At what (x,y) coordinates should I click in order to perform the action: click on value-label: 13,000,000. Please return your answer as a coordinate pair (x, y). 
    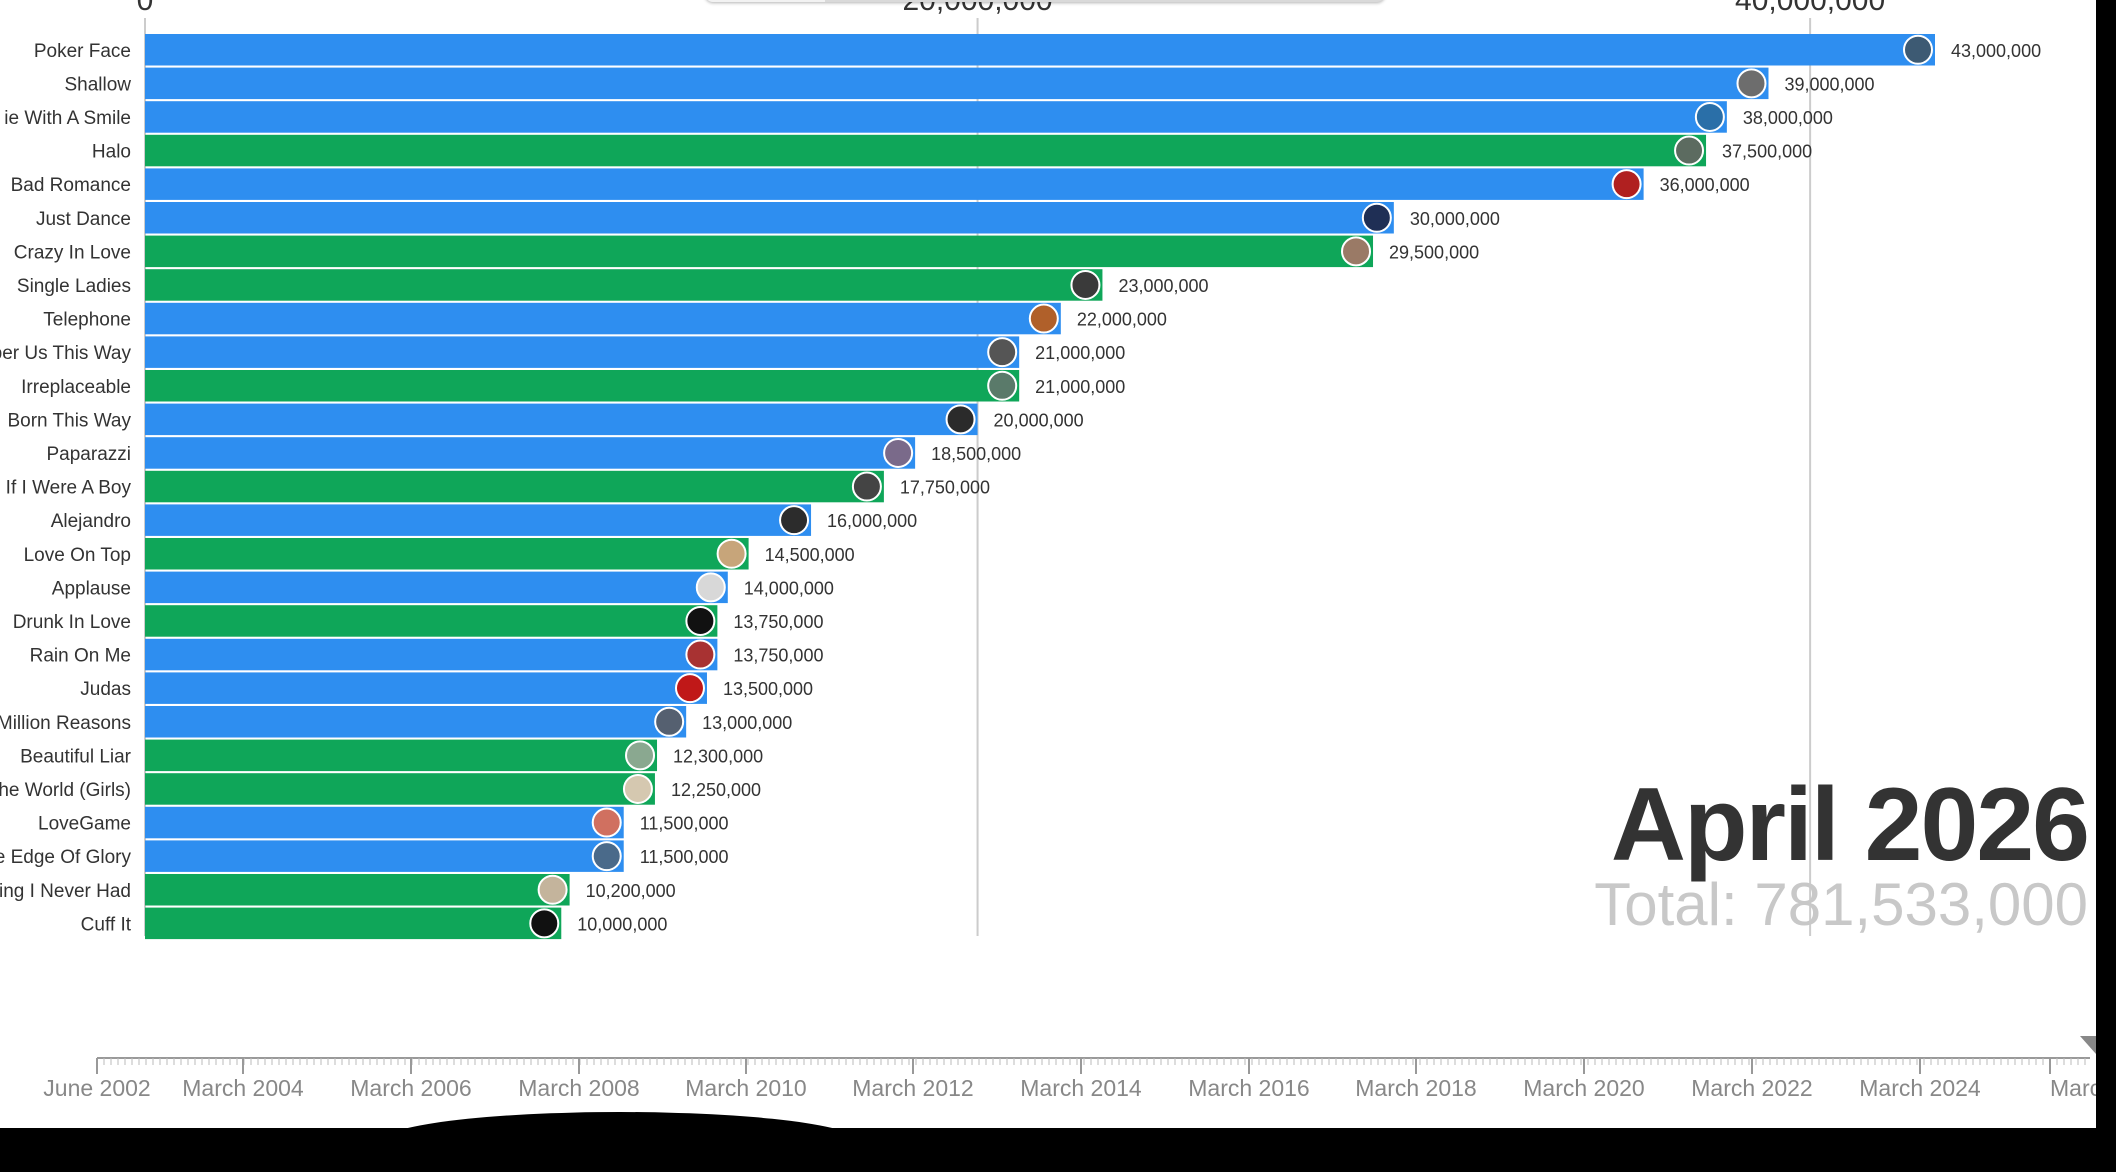
    Looking at the image, I should click on (747, 723).